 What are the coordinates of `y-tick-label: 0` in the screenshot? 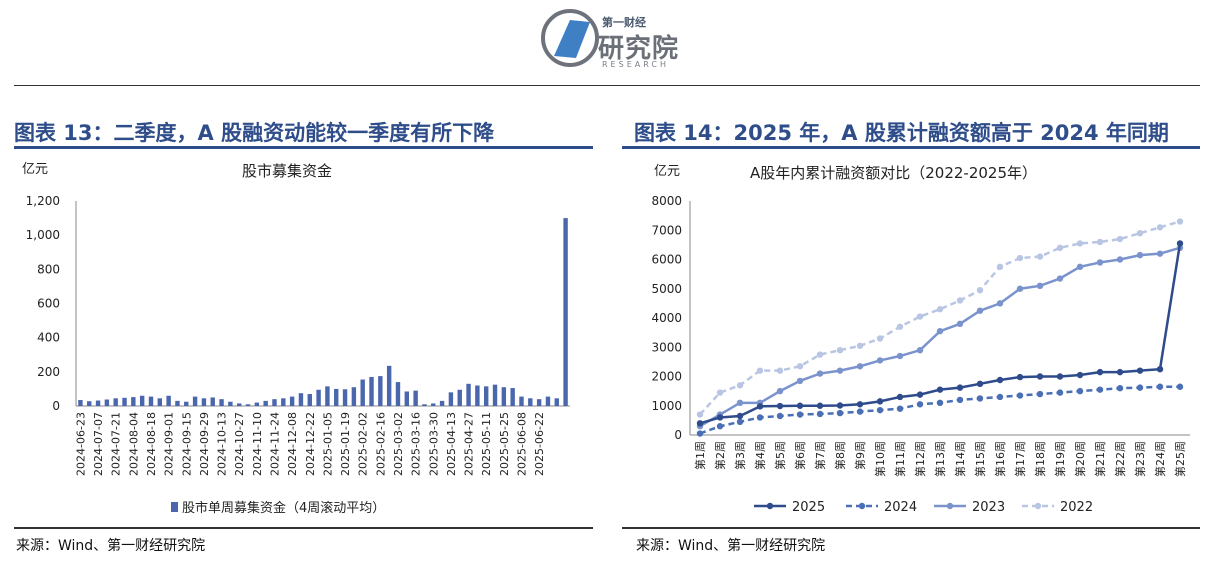 It's located at (678, 435).